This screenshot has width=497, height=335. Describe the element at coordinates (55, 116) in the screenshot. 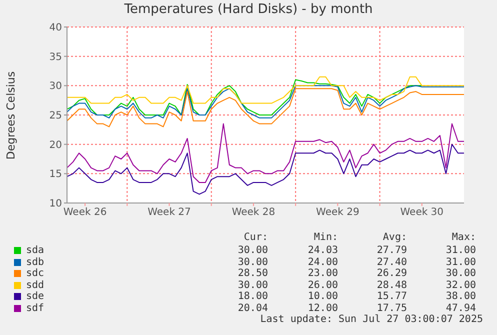

I see `y-tick-label: 25` at that location.